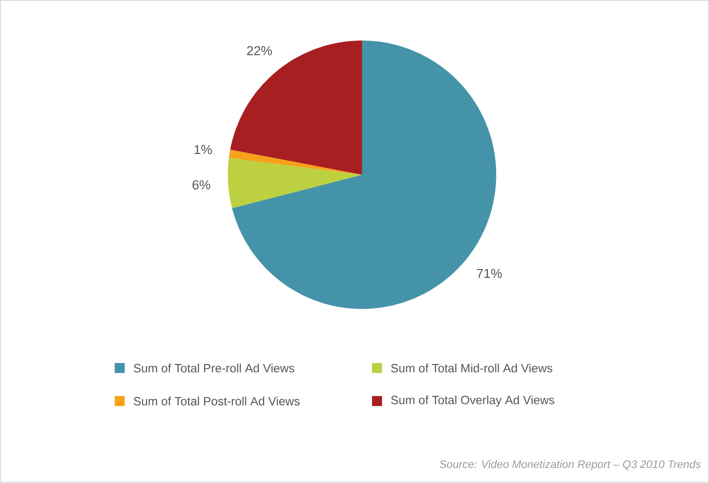 The height and width of the screenshot is (483, 709). I want to click on data-label: 1%, so click(203, 149).